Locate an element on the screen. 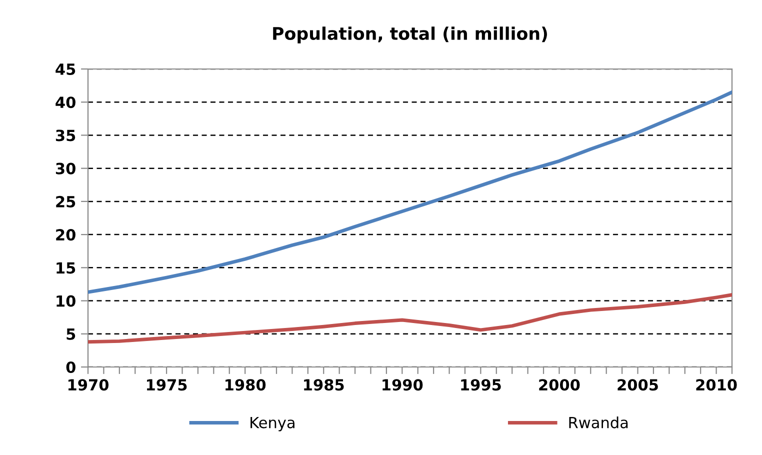 The height and width of the screenshot is (455, 762). x-tick-label: 2005 is located at coordinates (638, 385).